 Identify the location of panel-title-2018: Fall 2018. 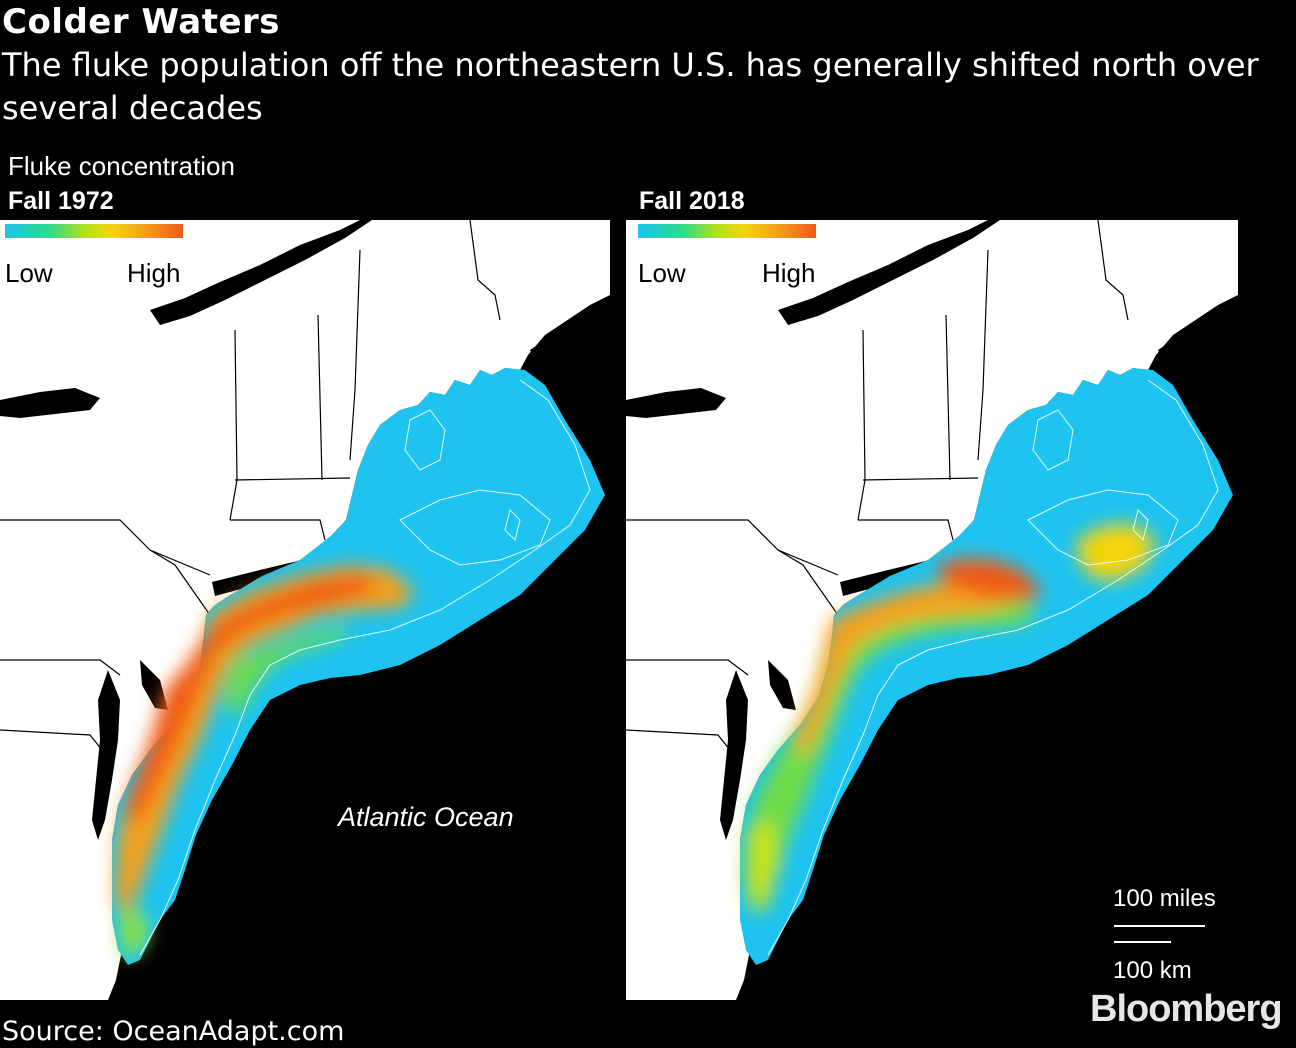
(692, 201).